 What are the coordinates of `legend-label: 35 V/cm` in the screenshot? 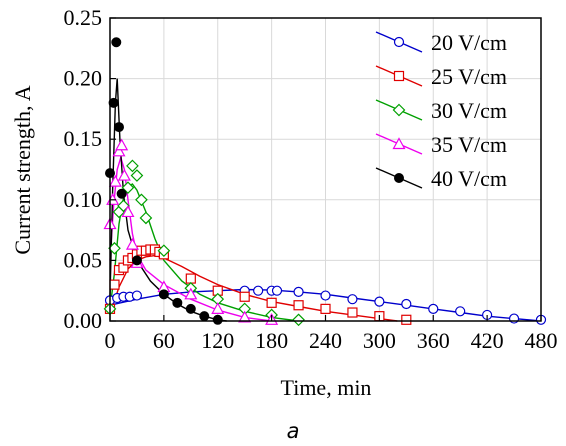 It's located at (469, 144).